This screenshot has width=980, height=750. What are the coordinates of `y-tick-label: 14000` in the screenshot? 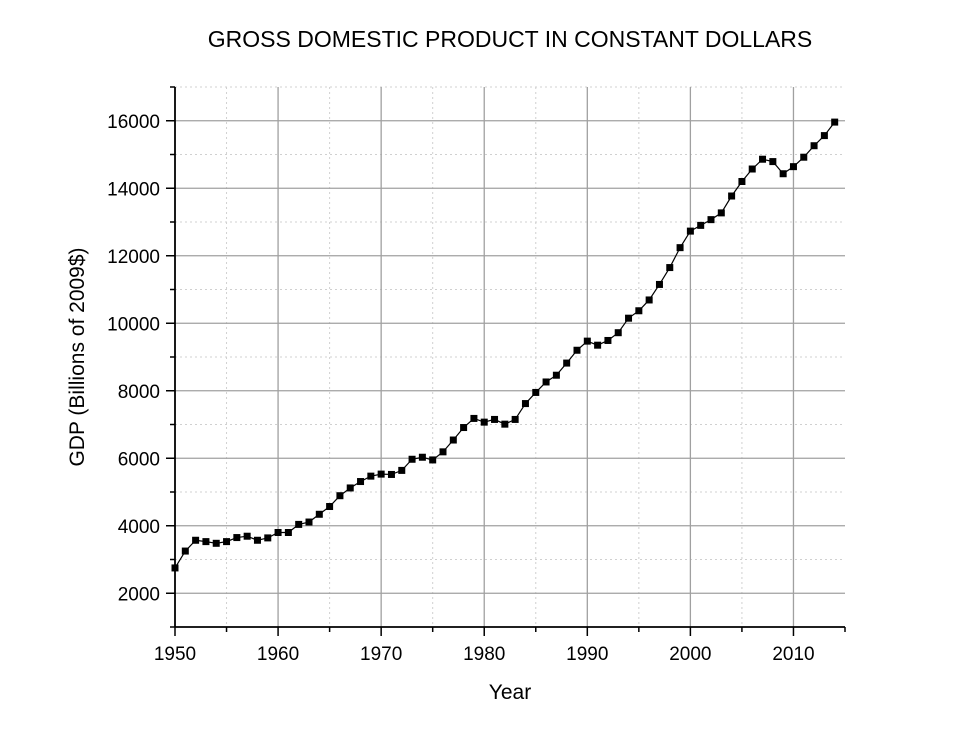 It's located at (133, 189).